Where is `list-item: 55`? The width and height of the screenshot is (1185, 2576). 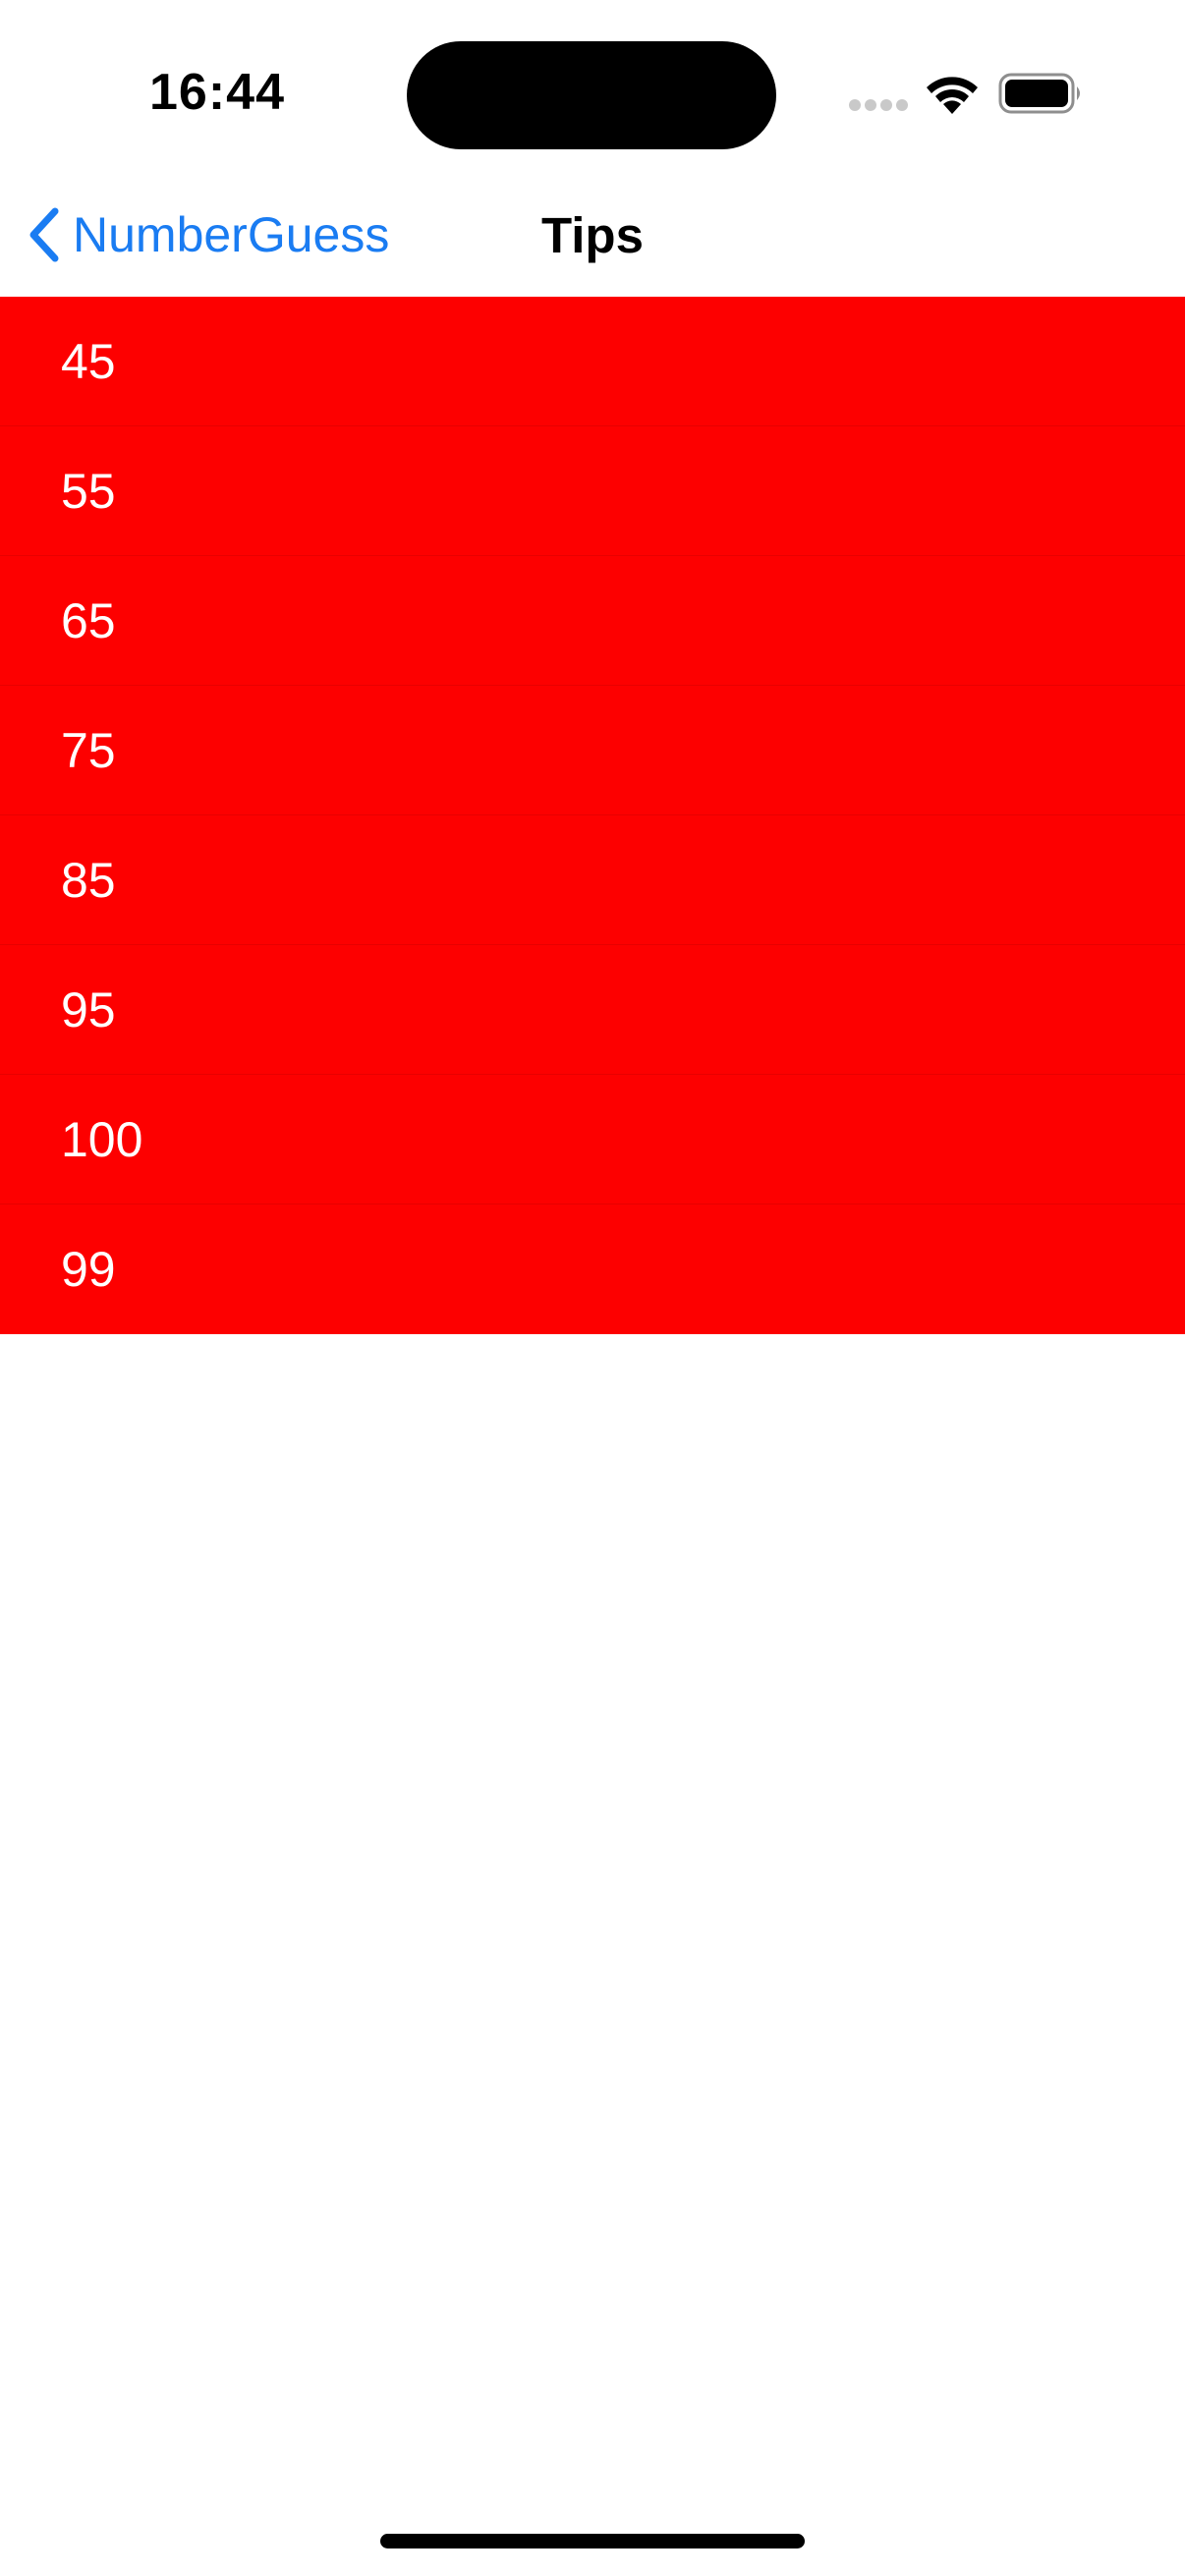
list-item: 55 is located at coordinates (592, 491).